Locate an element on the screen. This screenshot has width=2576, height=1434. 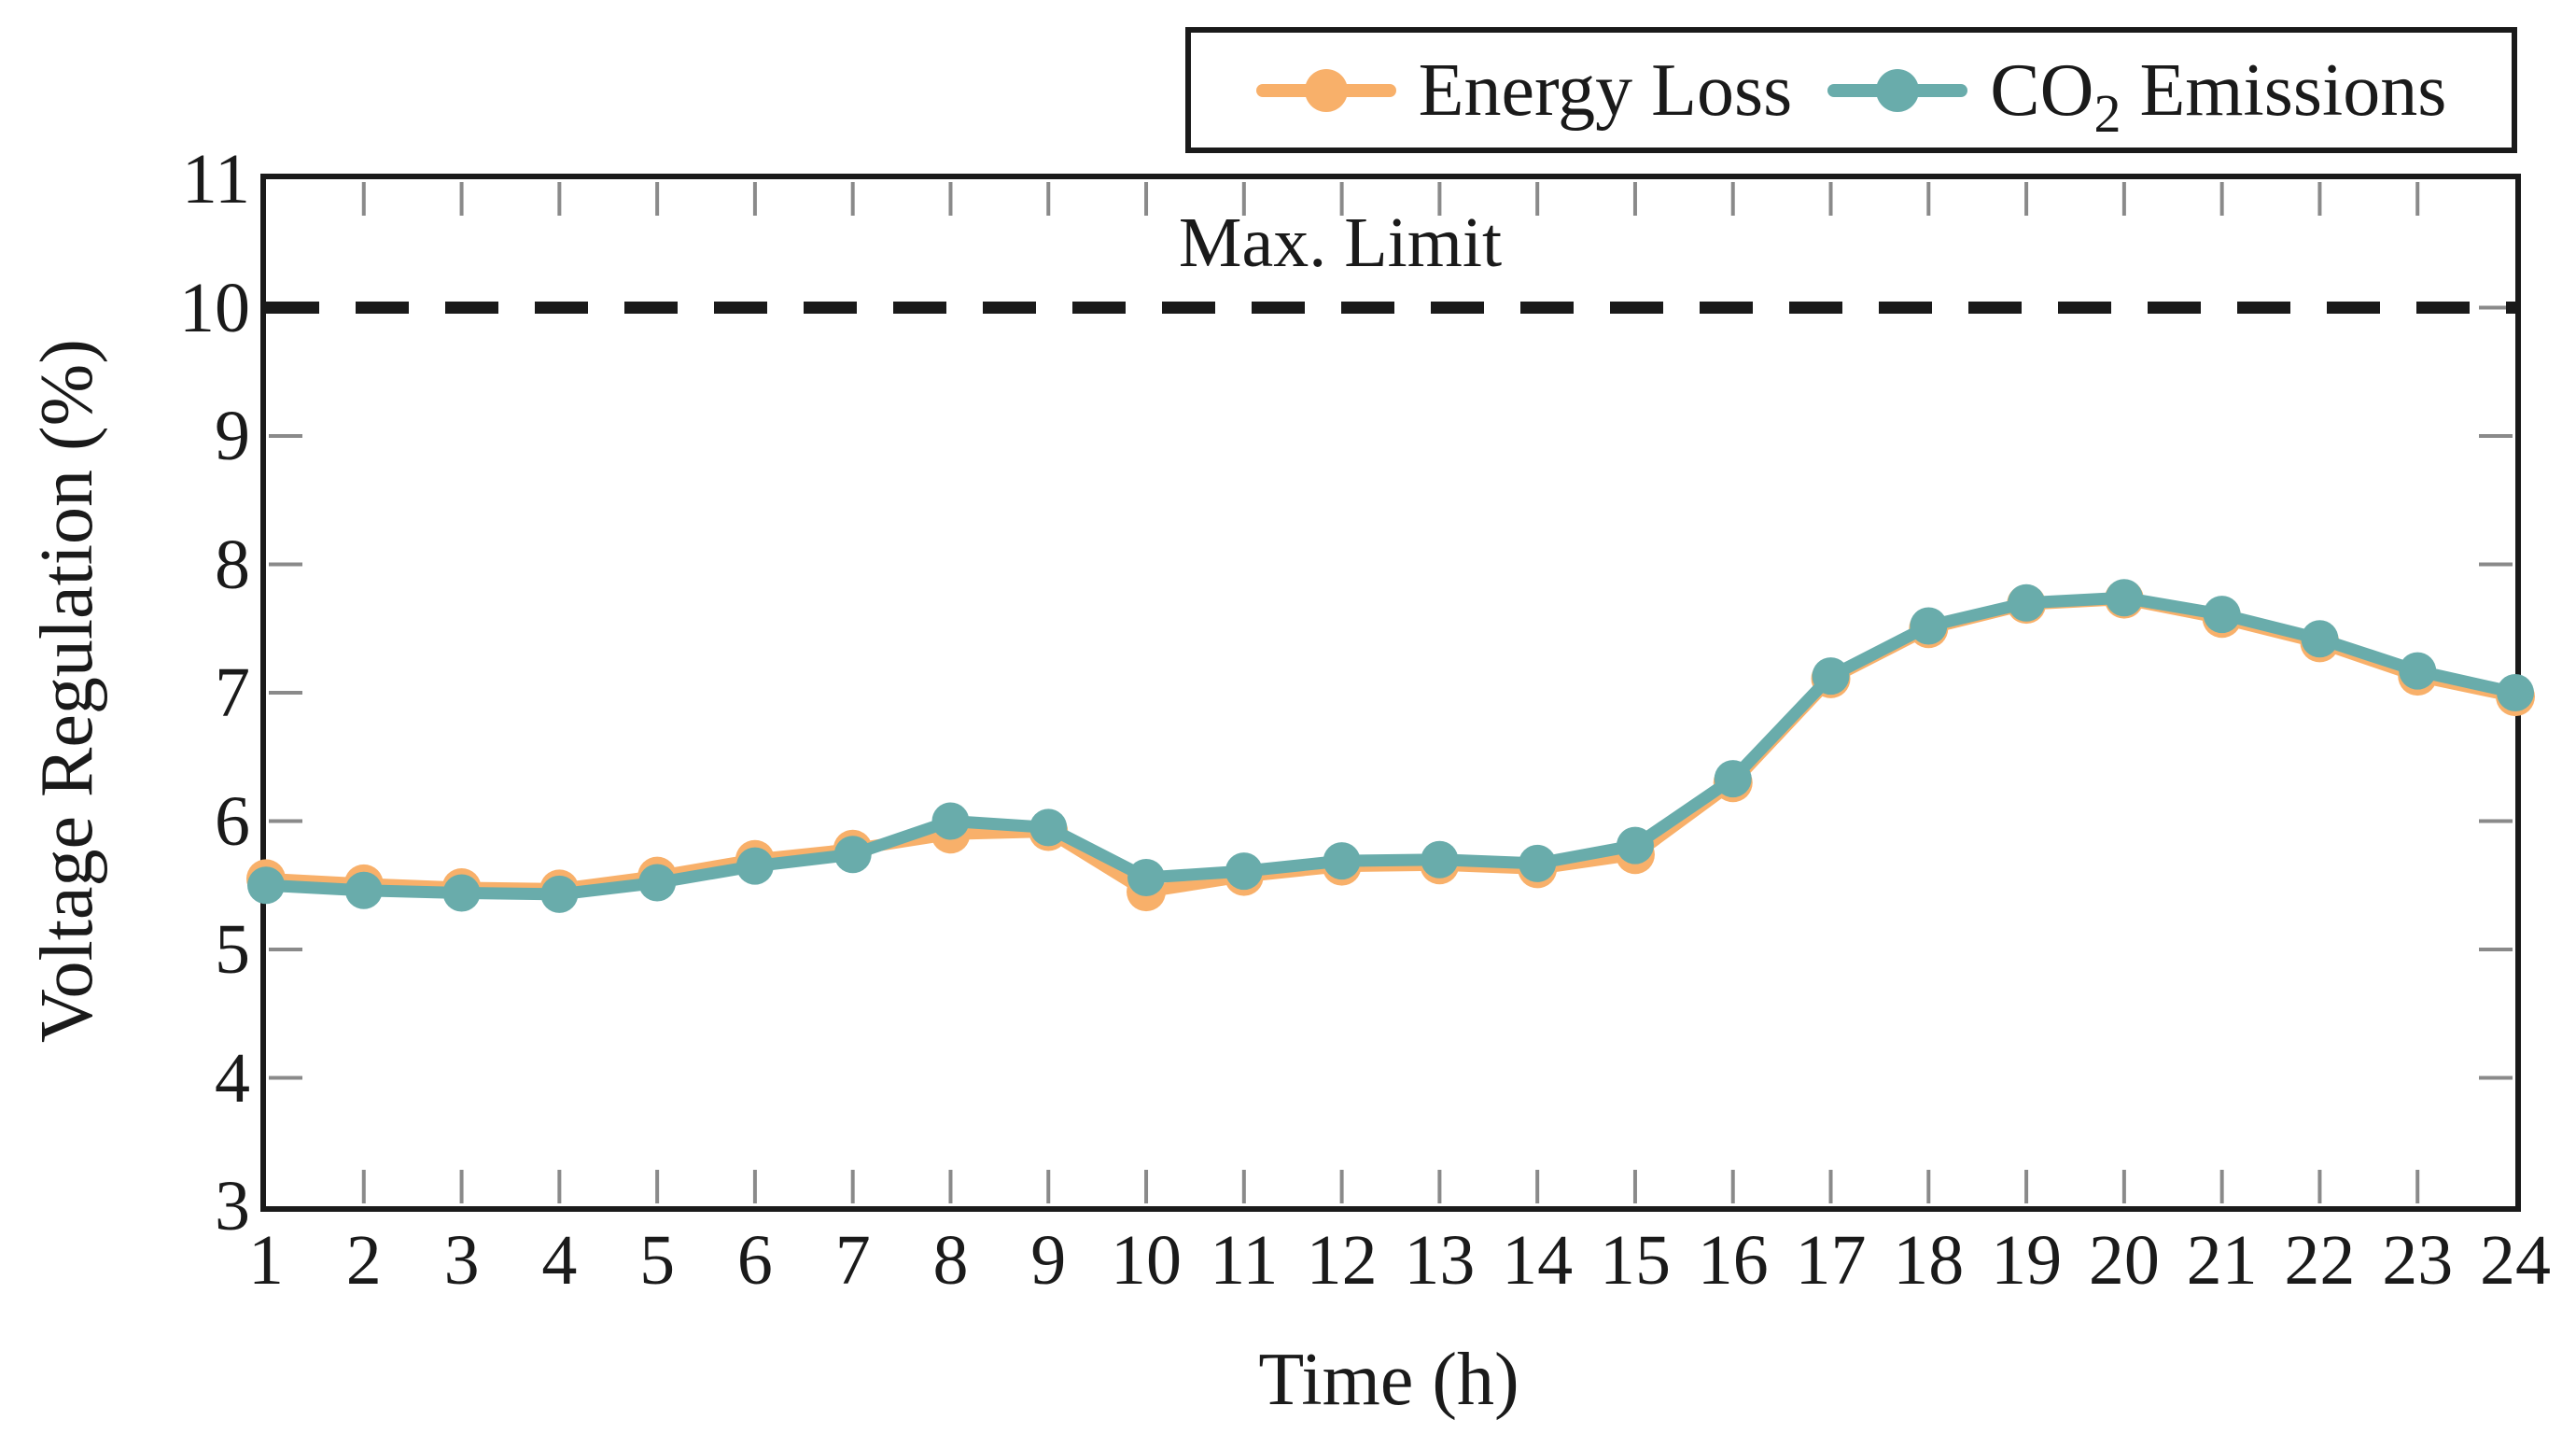
x-tick-label-15: 15 is located at coordinates (1635, 1260).